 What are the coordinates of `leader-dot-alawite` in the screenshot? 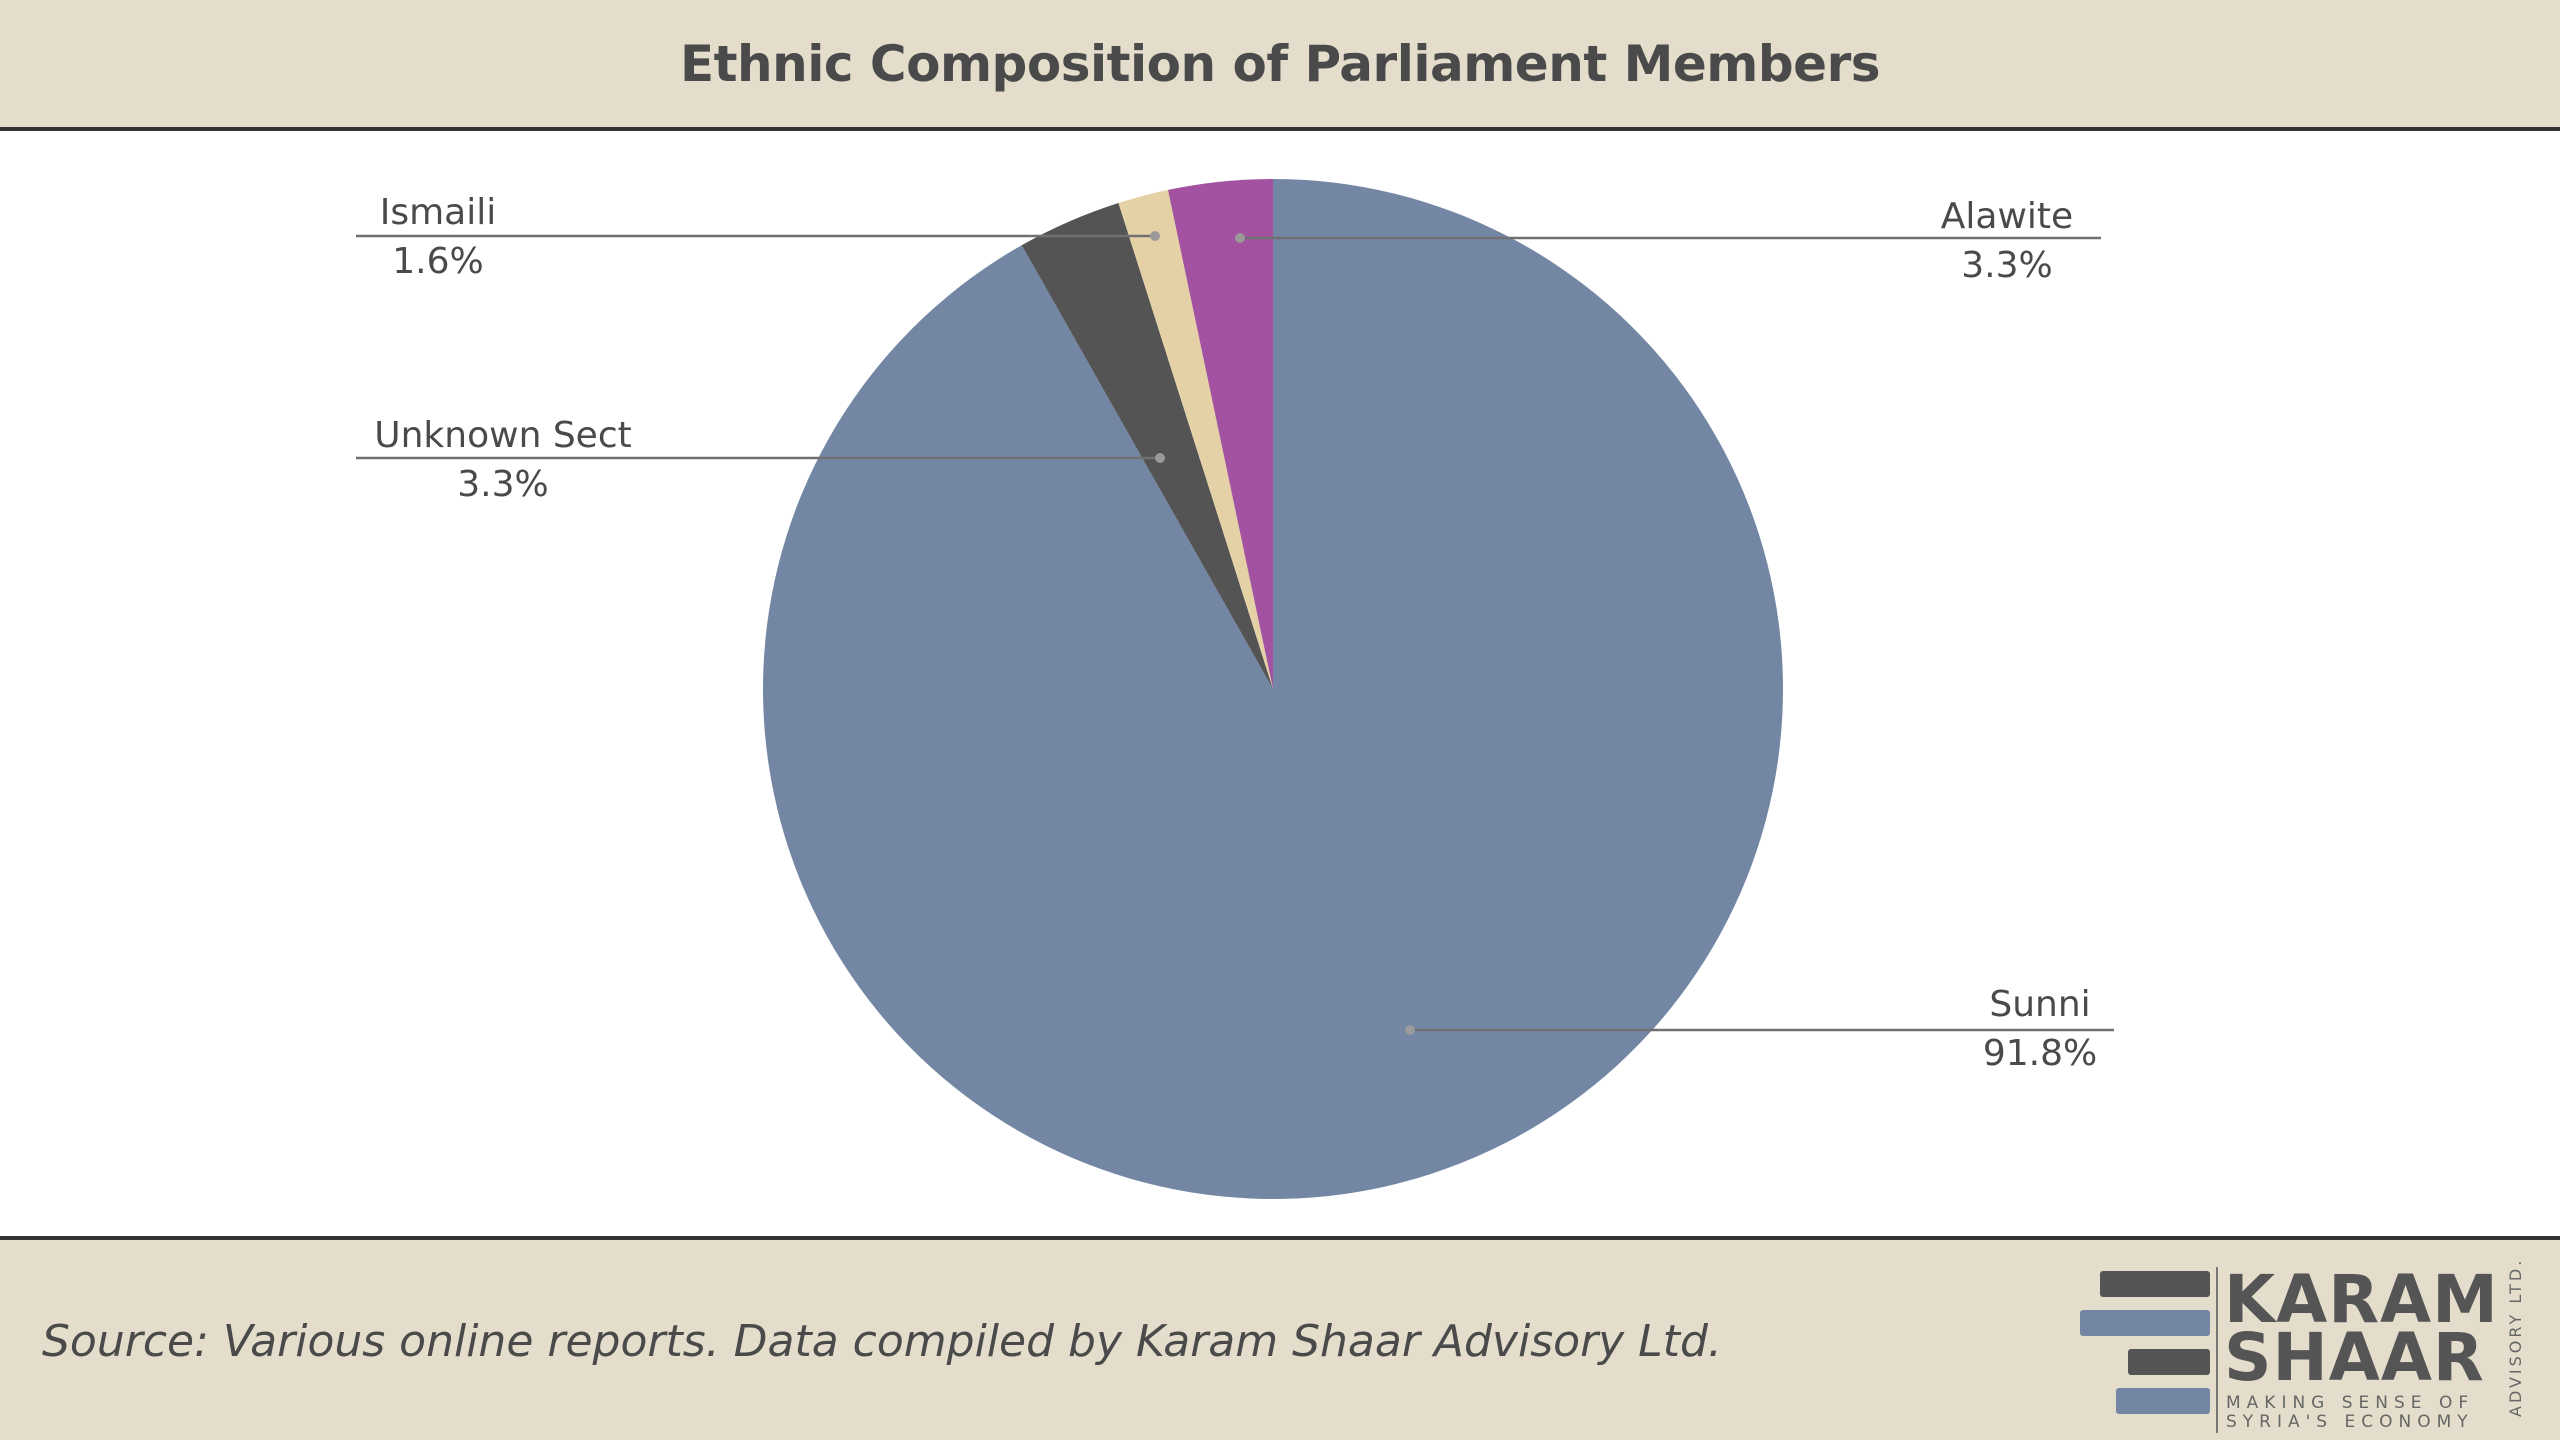 It's located at (1240, 238).